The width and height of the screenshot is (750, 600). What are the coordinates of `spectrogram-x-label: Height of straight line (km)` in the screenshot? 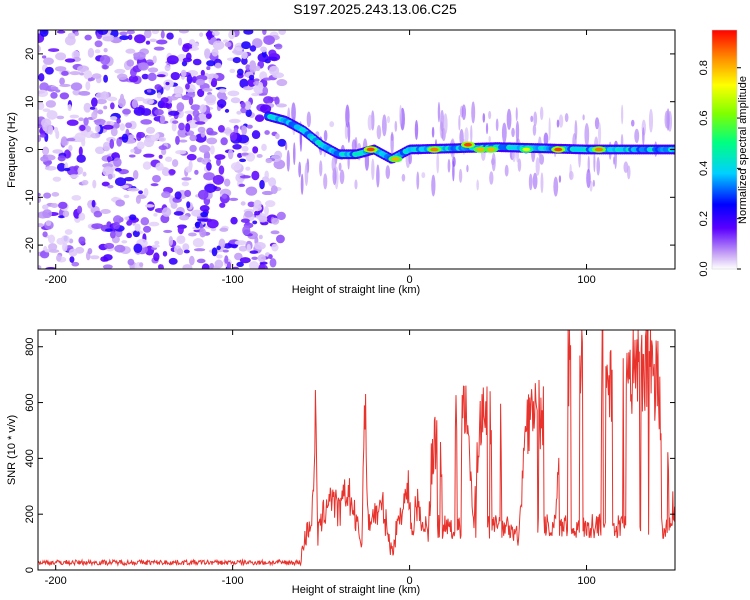 It's located at (356, 290).